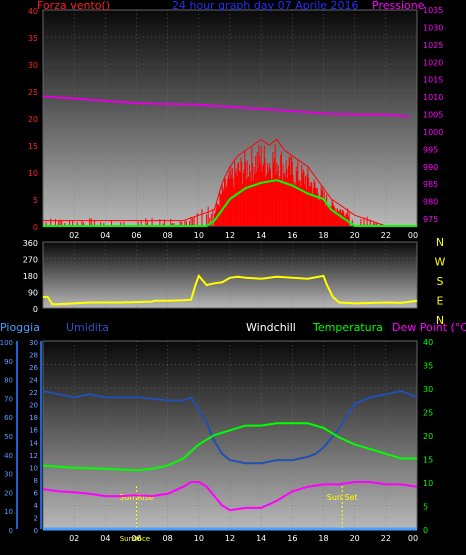 Image resolution: width=466 pixels, height=555 pixels. I want to click on tick-label: 50, so click(8, 437).